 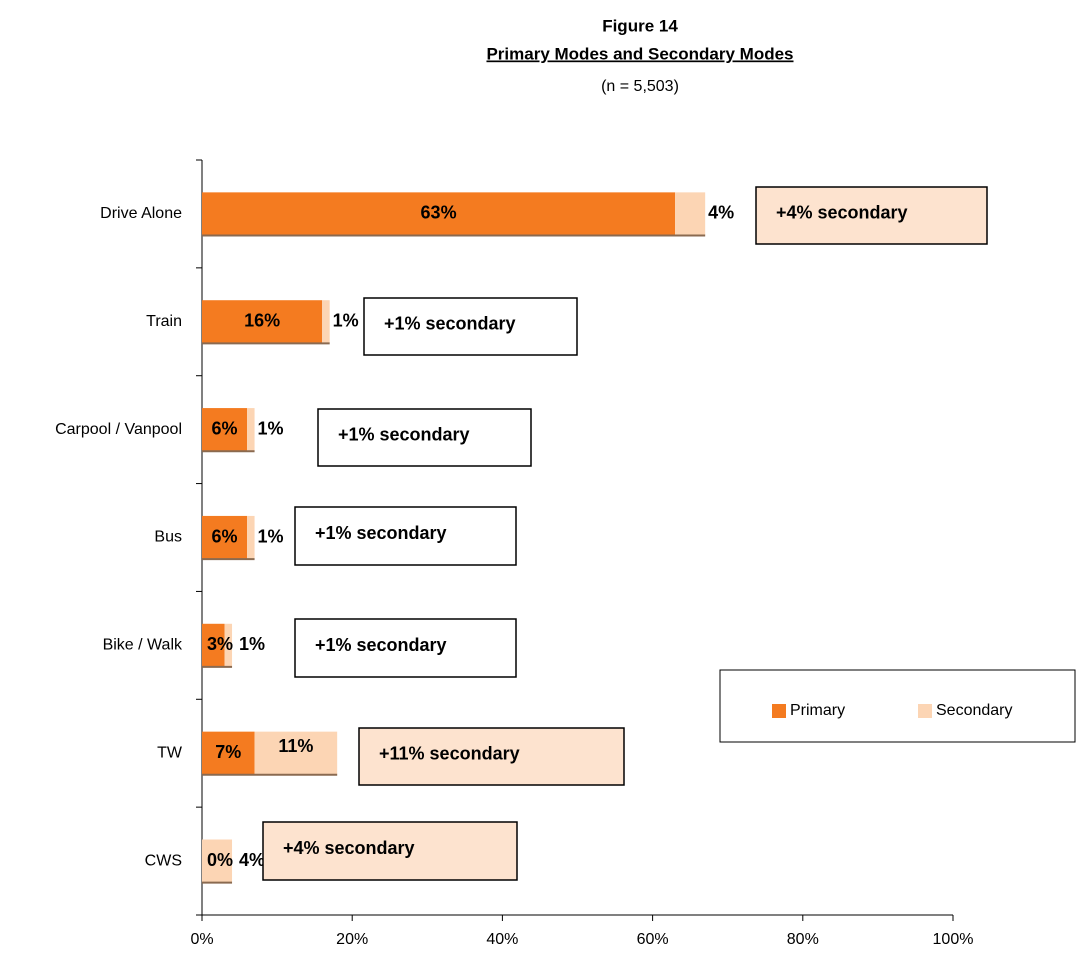 What do you see at coordinates (640, 86) in the screenshot?
I see `chart-note: (n = 5,503)` at bounding box center [640, 86].